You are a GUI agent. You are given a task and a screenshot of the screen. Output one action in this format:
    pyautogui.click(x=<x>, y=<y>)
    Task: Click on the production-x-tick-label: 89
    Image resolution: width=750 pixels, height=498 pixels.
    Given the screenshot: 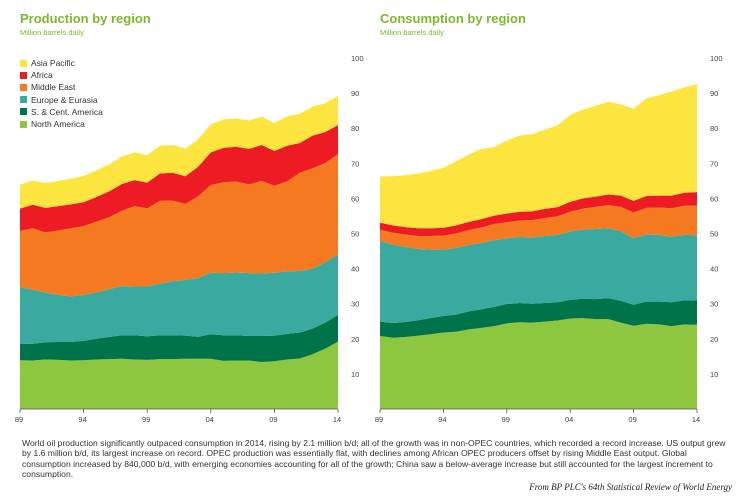 What is the action you would take?
    pyautogui.click(x=19, y=419)
    